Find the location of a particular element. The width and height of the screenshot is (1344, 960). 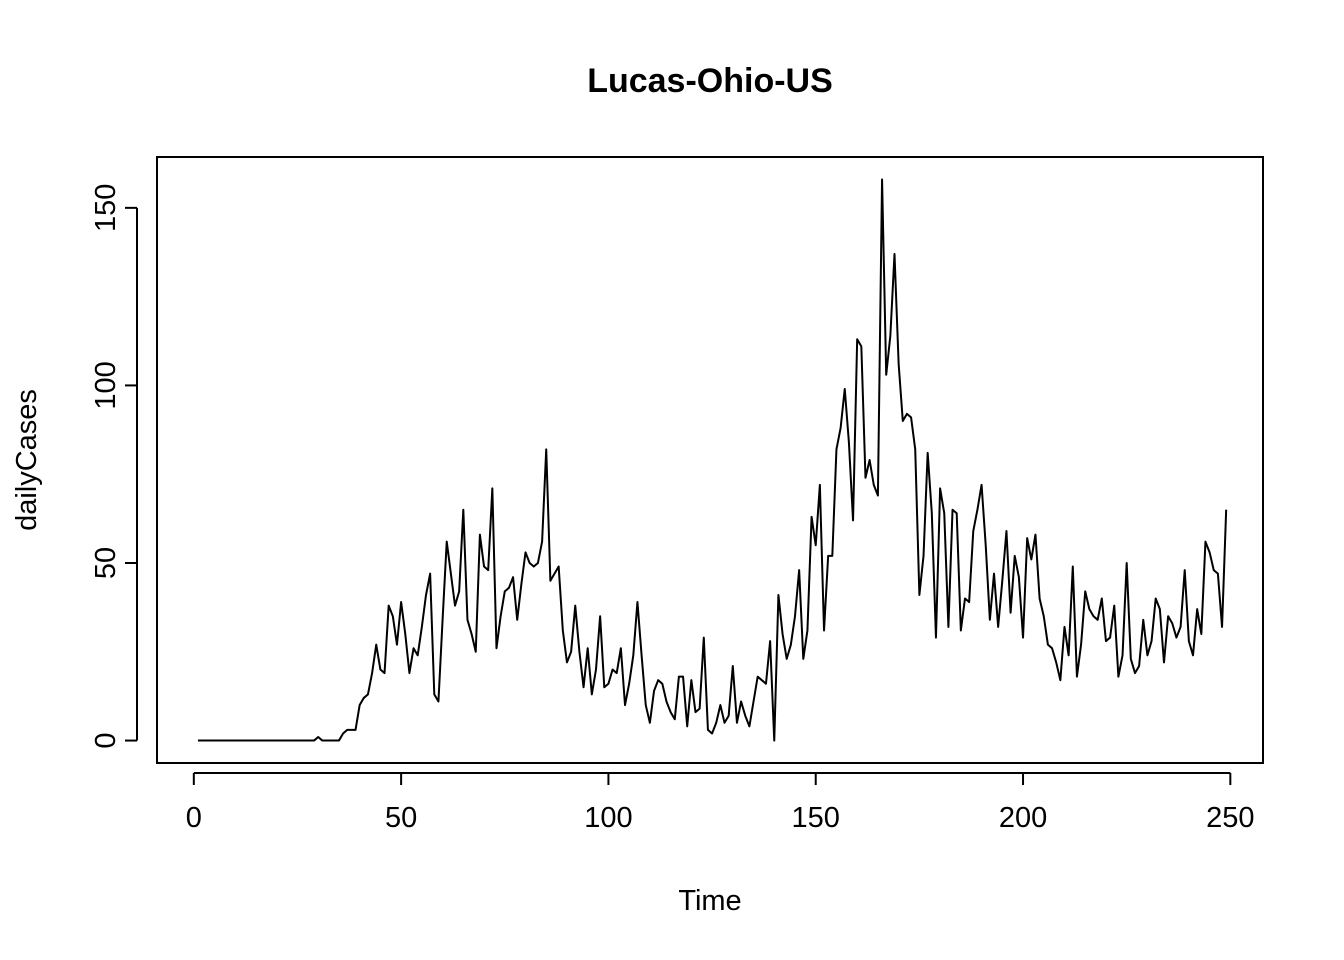

x-tick-label: 150 is located at coordinates (816, 818).